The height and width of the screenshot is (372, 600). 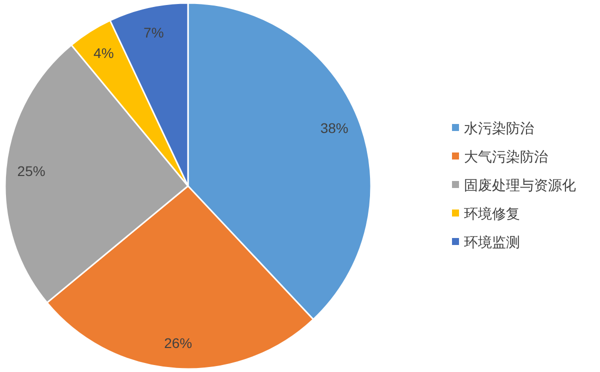 What do you see at coordinates (520, 185) in the screenshot?
I see `legend-label: 固废处理与资源化` at bounding box center [520, 185].